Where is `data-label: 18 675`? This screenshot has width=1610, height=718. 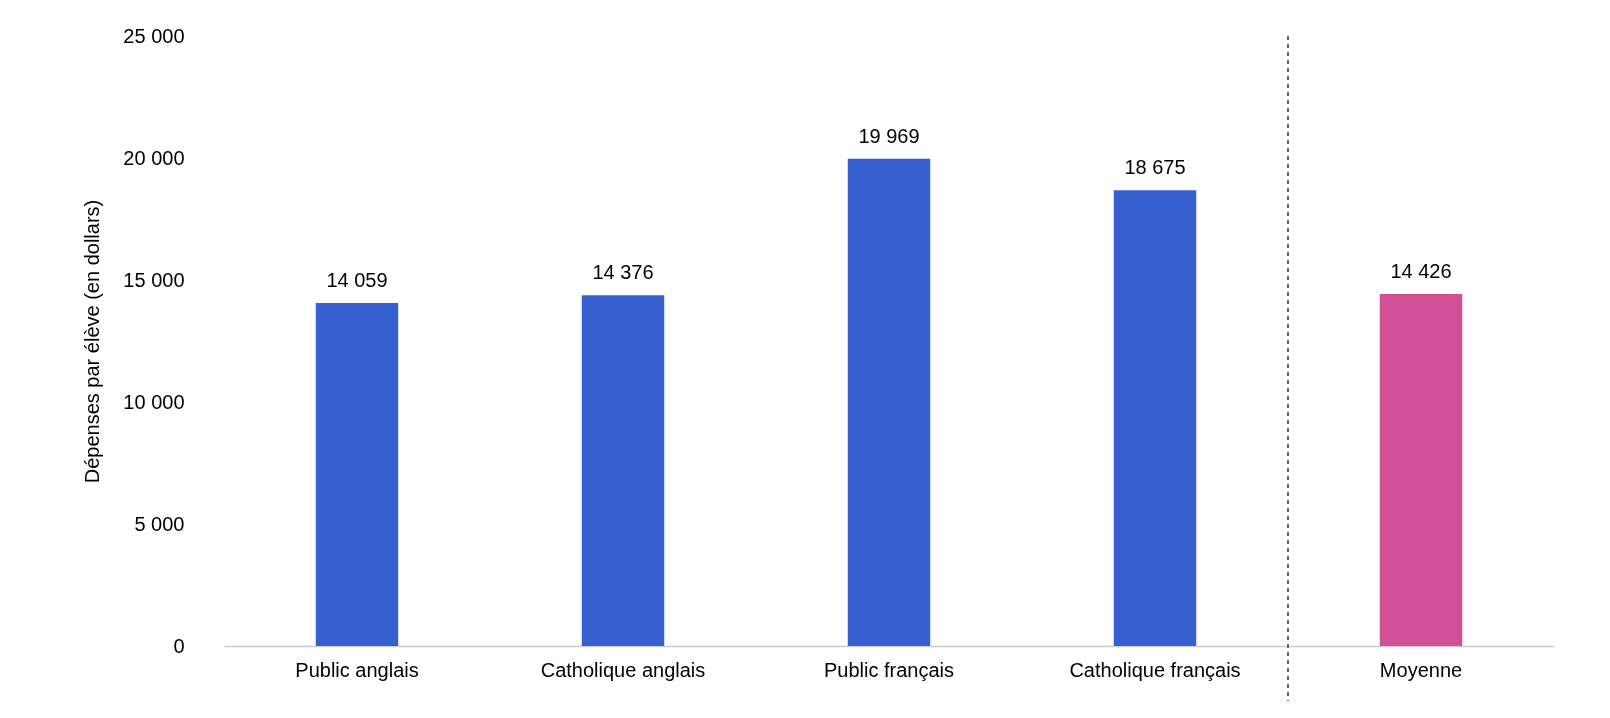
data-label: 18 675 is located at coordinates (1155, 167).